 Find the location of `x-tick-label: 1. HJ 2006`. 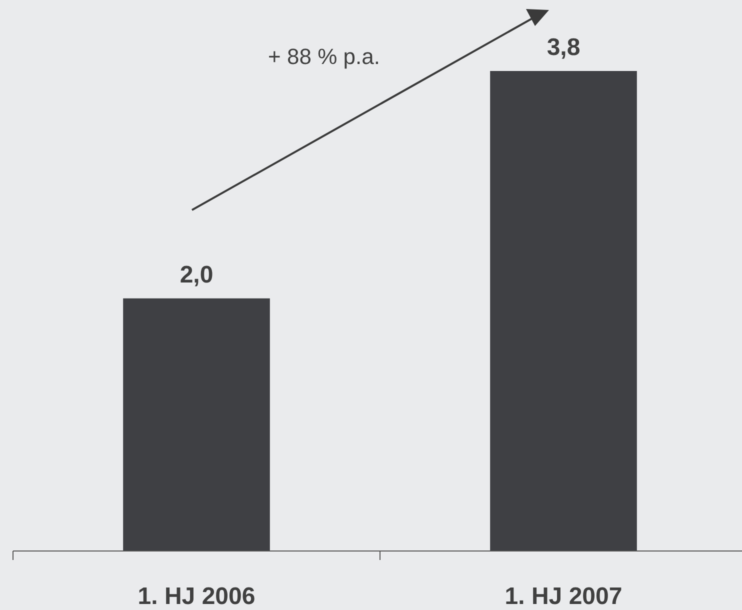

x-tick-label: 1. HJ 2006 is located at coordinates (197, 596).